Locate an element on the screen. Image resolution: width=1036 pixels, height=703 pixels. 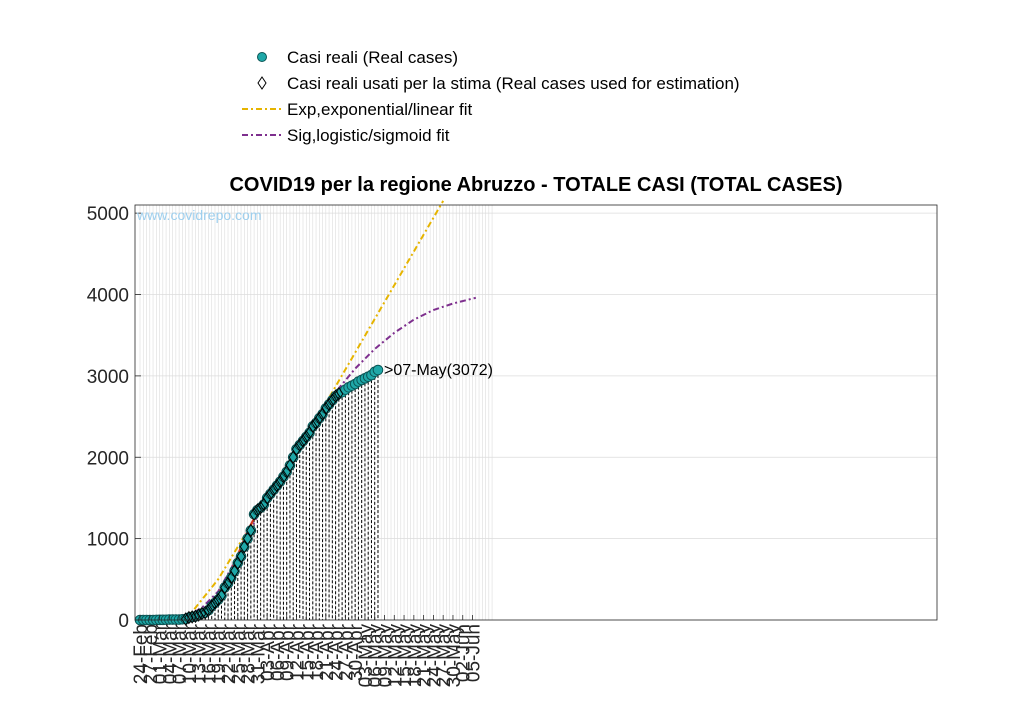
x-tick-label: 09-Apr is located at coordinates (288, 652).